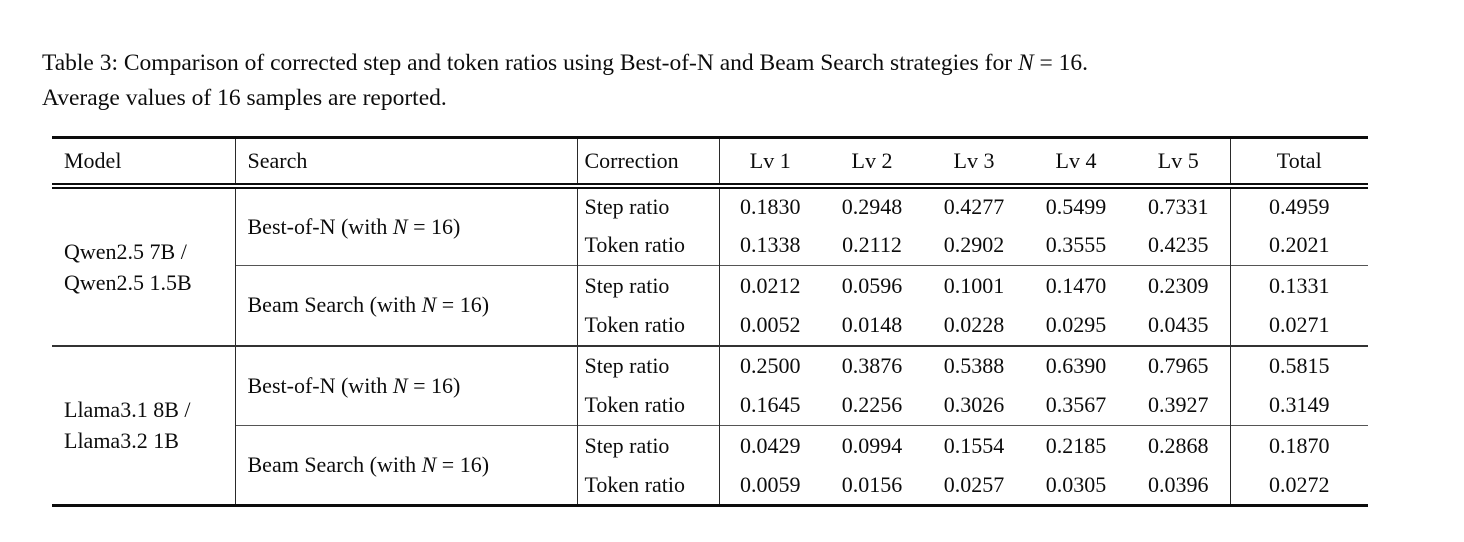 The height and width of the screenshot is (542, 1464). Describe the element at coordinates (1076, 365) in the screenshot. I see `value-cell: 0.6390` at that location.